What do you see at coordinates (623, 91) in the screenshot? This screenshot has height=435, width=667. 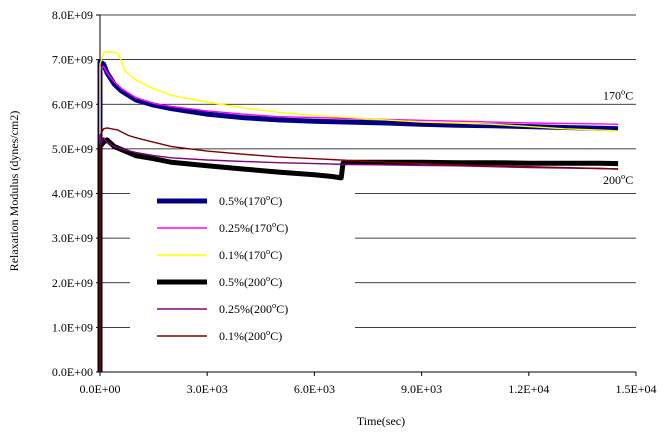 I see `annotation-label-0-degree: o` at bounding box center [623, 91].